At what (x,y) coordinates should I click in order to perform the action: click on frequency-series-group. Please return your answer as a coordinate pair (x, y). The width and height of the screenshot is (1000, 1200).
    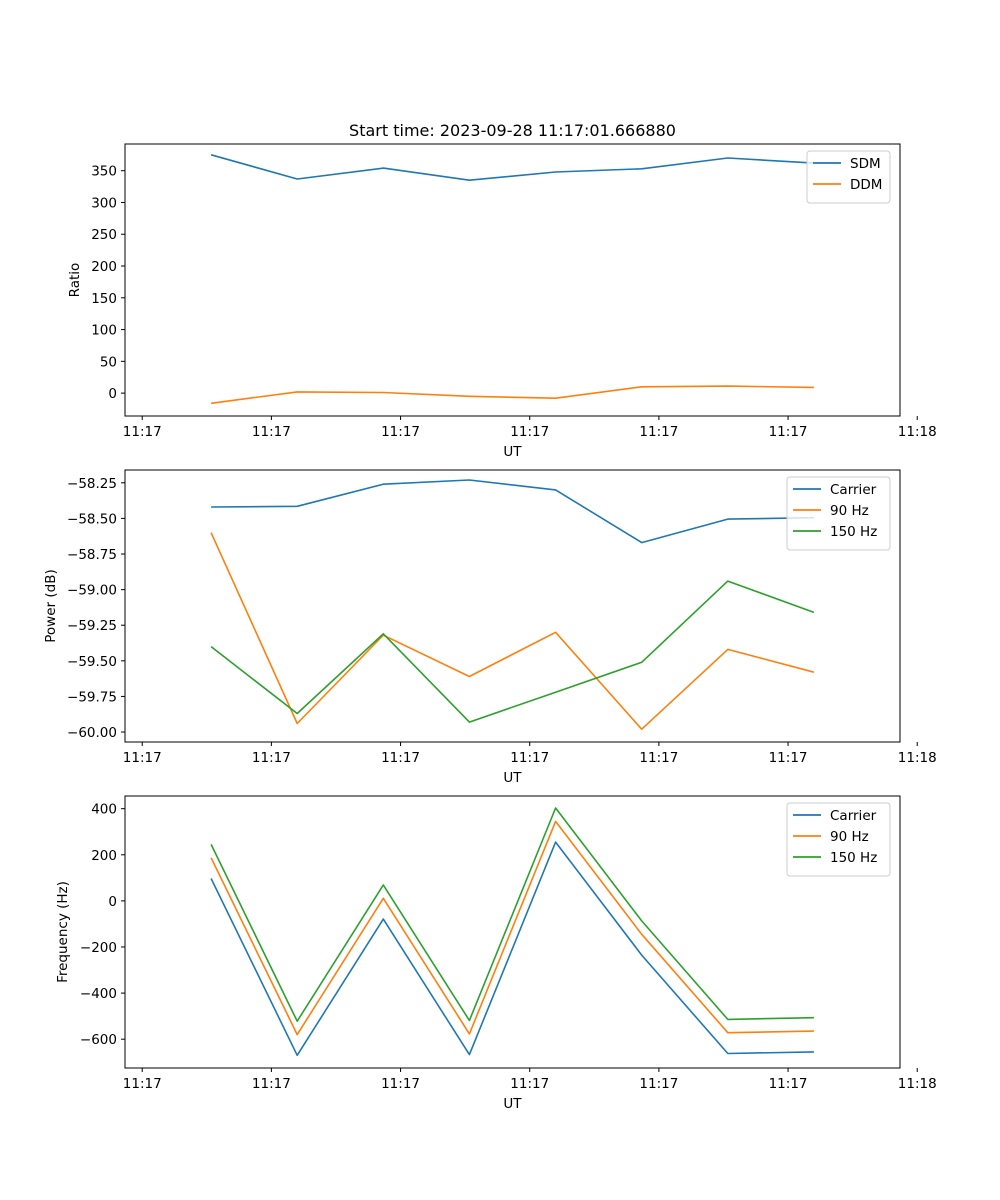
    Looking at the image, I should click on (512, 932).